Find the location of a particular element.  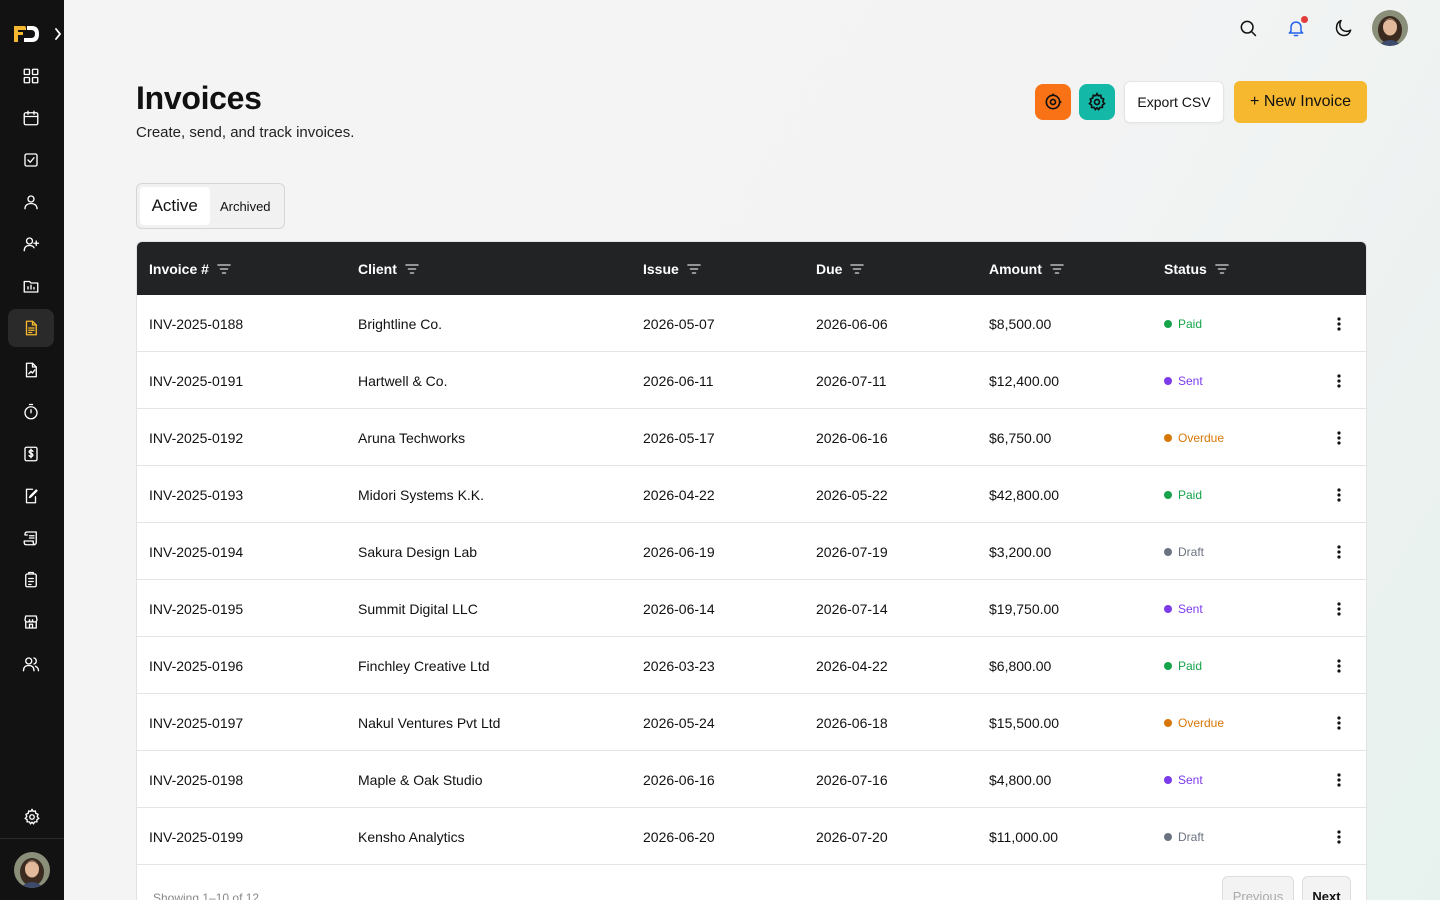

settings-button is located at coordinates (1097, 102).